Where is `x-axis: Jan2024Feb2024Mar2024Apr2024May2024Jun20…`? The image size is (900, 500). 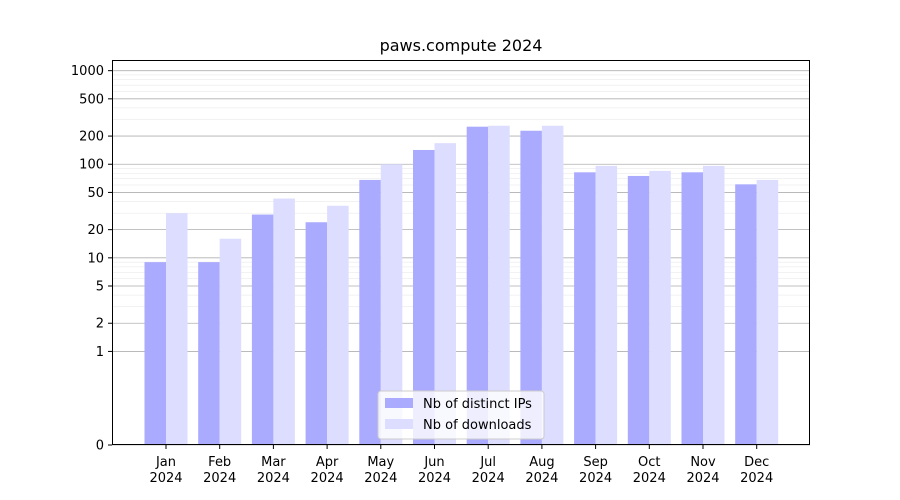
x-axis: Jan2024Feb2024Mar2024Apr2024May2024Jun20… is located at coordinates (461, 465).